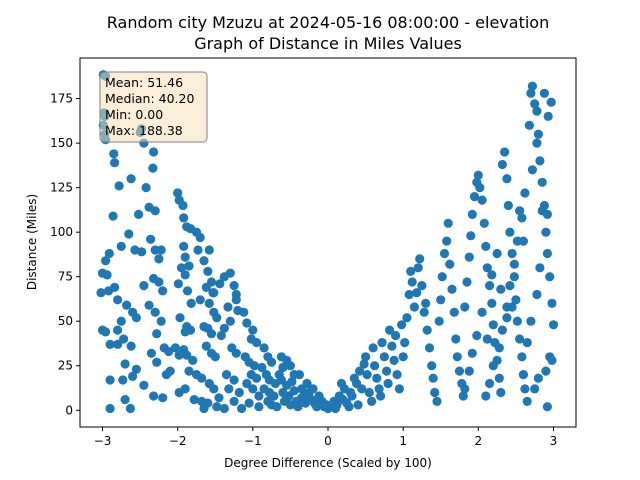  Describe the element at coordinates (32, 242) in the screenshot. I see `y-axis-label: Distance (Miles)` at that location.